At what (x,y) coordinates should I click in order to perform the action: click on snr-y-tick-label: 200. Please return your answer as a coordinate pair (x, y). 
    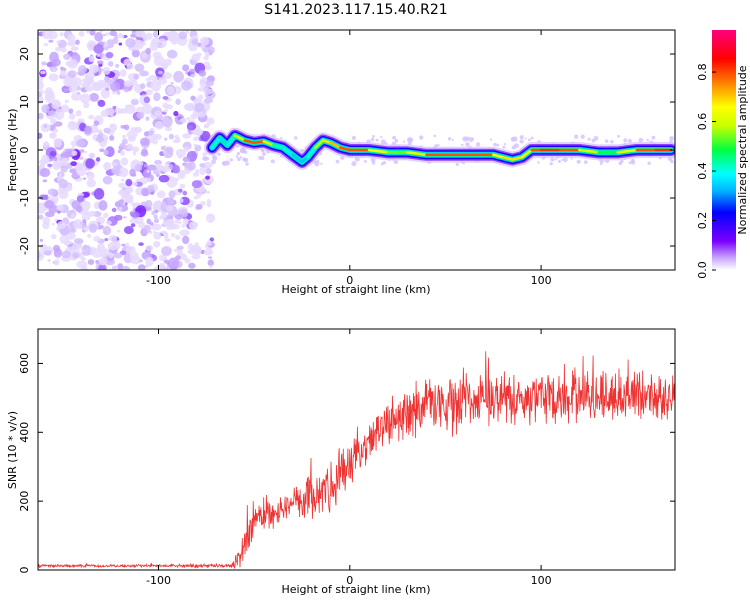
    Looking at the image, I should click on (24, 501).